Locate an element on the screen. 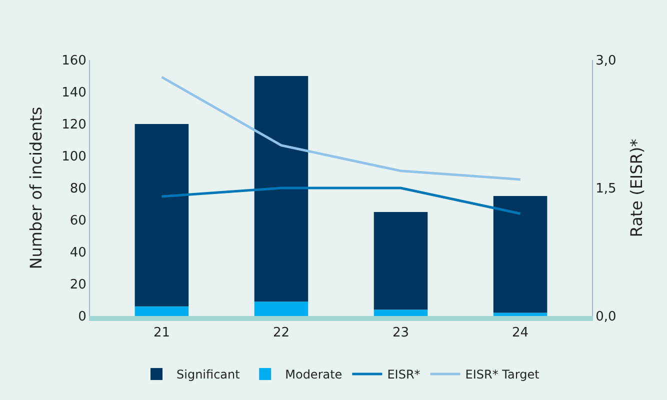  x-tick-label: 22 is located at coordinates (281, 333).